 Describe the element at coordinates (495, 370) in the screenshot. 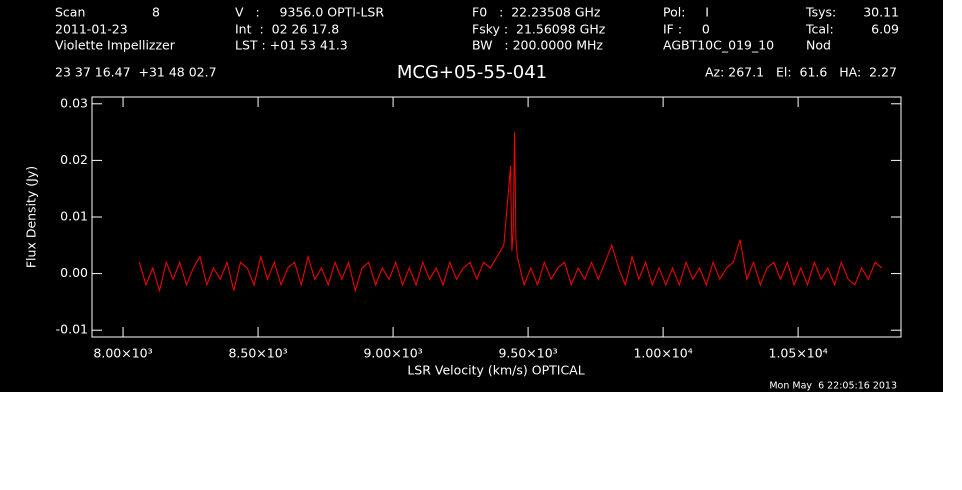

I see `x-axis-label: LSR Velocity (km/s) OPTICAL` at that location.